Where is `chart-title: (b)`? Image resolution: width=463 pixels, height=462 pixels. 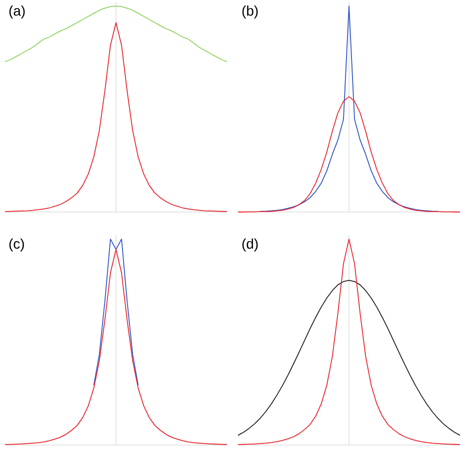
chart-title: (b) is located at coordinates (250, 12).